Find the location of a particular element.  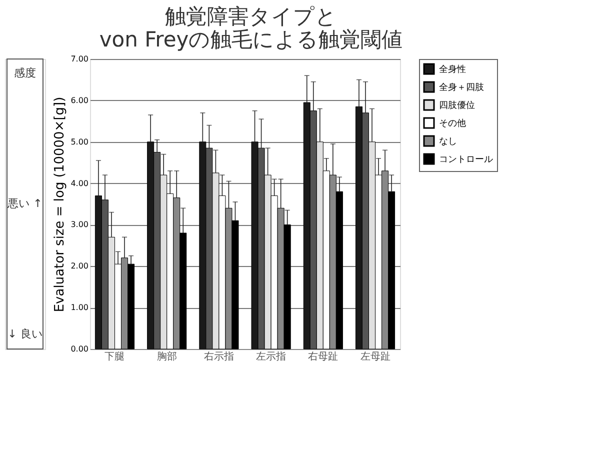

legend-label: コントロール is located at coordinates (466, 160).